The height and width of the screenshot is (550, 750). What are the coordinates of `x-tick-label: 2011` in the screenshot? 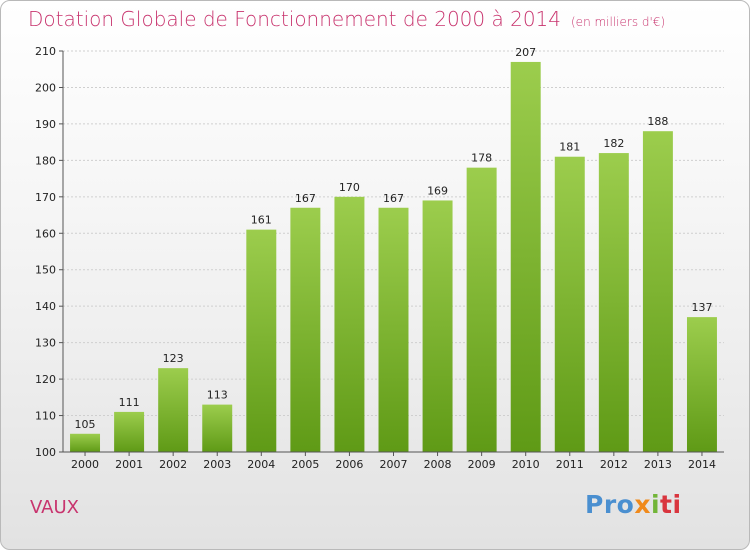 It's located at (570, 464).